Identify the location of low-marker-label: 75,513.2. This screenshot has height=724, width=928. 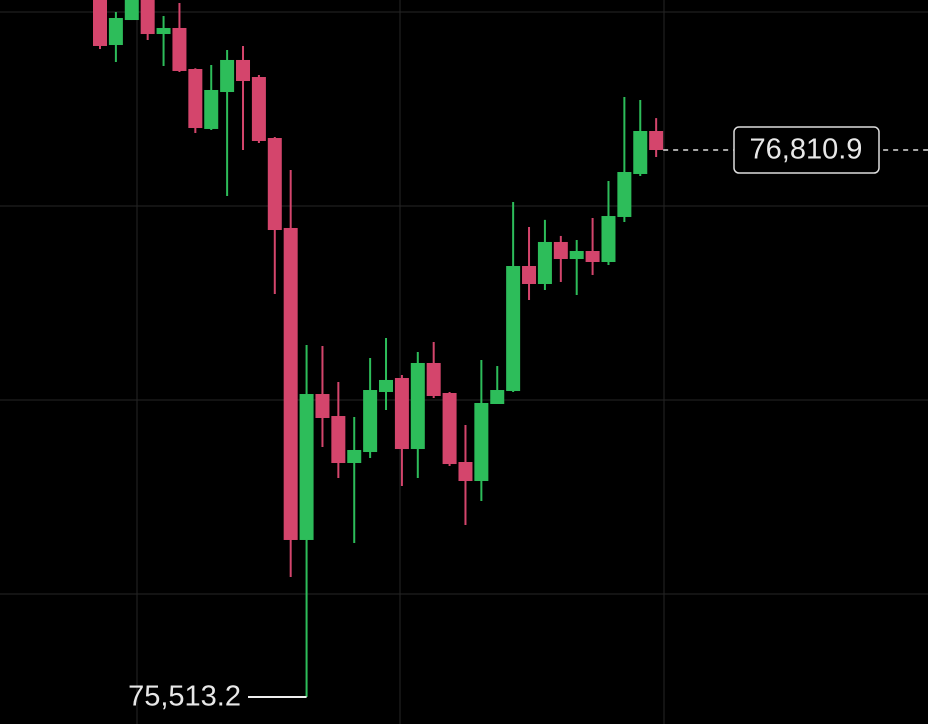
(184, 697).